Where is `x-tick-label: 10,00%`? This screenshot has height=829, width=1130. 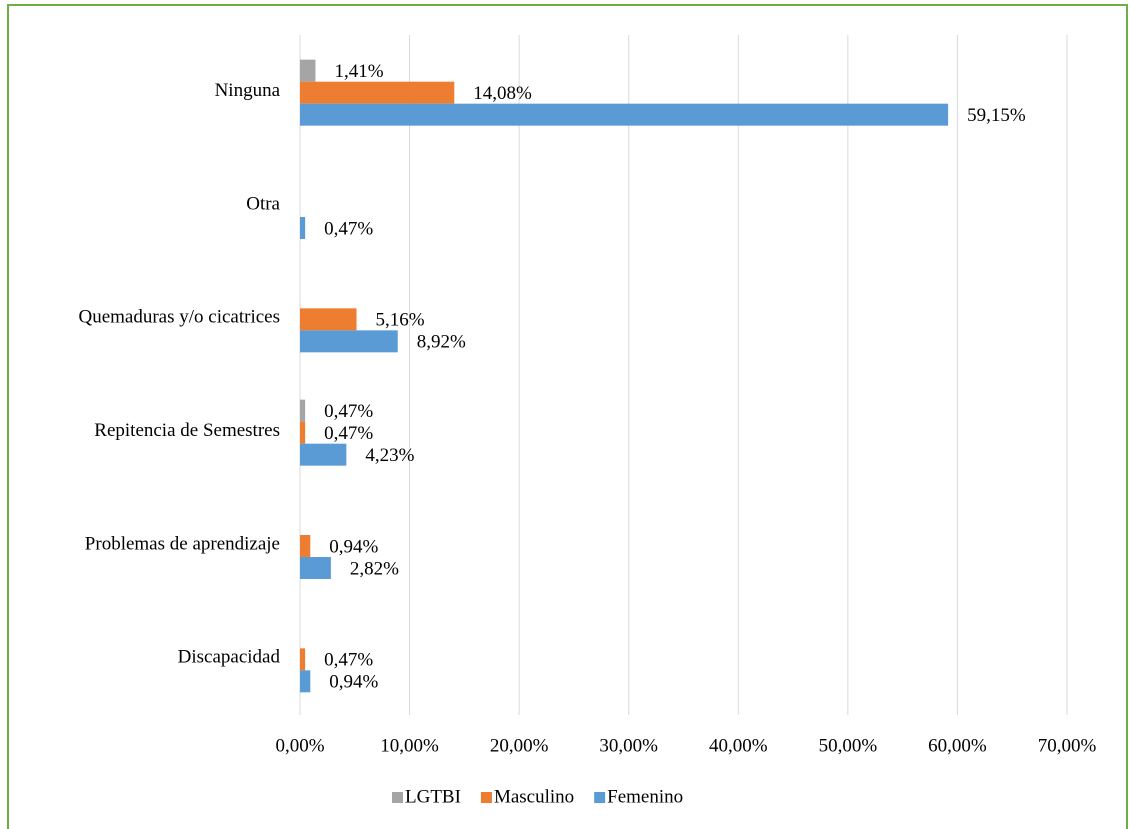 x-tick-label: 10,00% is located at coordinates (409, 745).